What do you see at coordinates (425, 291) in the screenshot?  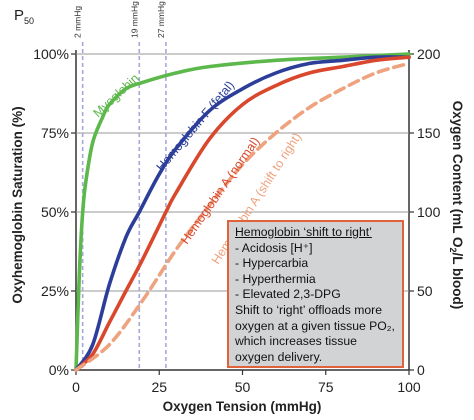 I see `y2-tick-label: 50` at bounding box center [425, 291].